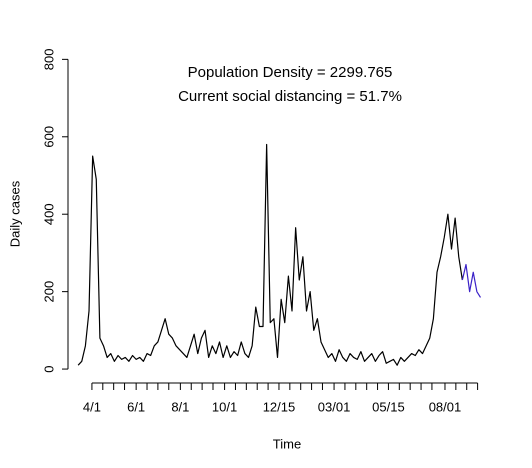  Describe the element at coordinates (445, 406) in the screenshot. I see `x-tick-label: 08/01` at that location.